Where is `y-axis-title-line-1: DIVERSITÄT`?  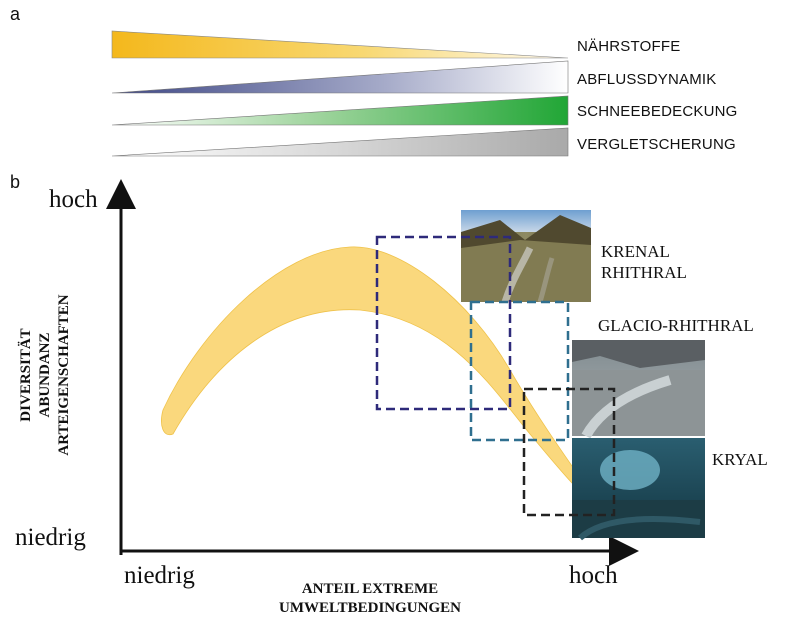 y-axis-title-line-1: DIVERSITÄT is located at coordinates (26, 375).